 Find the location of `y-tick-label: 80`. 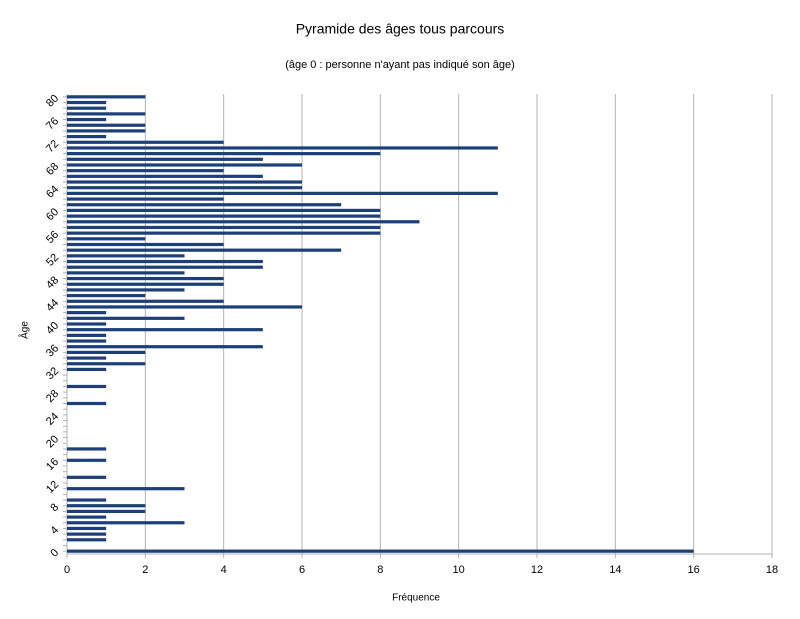

y-tick-label: 80 is located at coordinates (52, 101).